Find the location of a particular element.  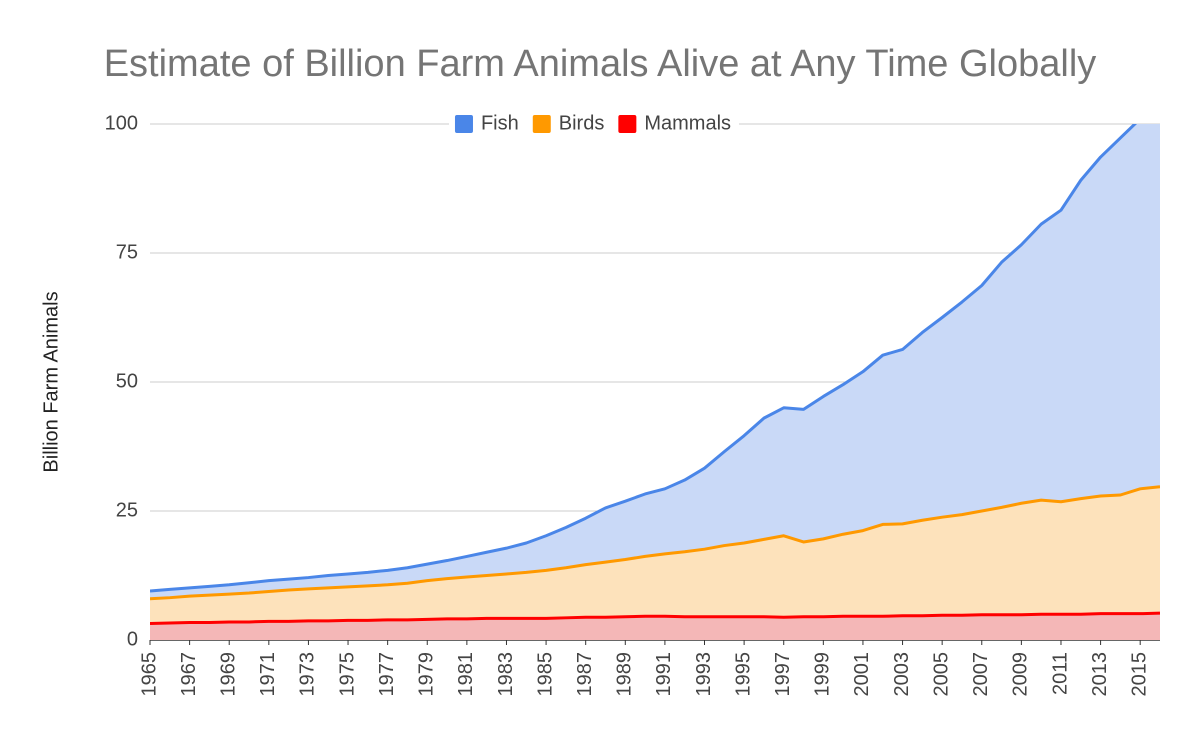

x-tick-label: 1997 is located at coordinates (783, 674).